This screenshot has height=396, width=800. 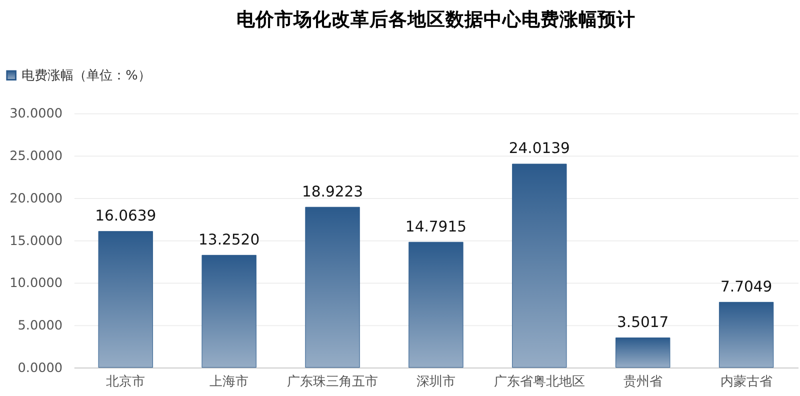 What do you see at coordinates (40, 326) in the screenshot?
I see `y-tick-label: 5.0000` at bounding box center [40, 326].